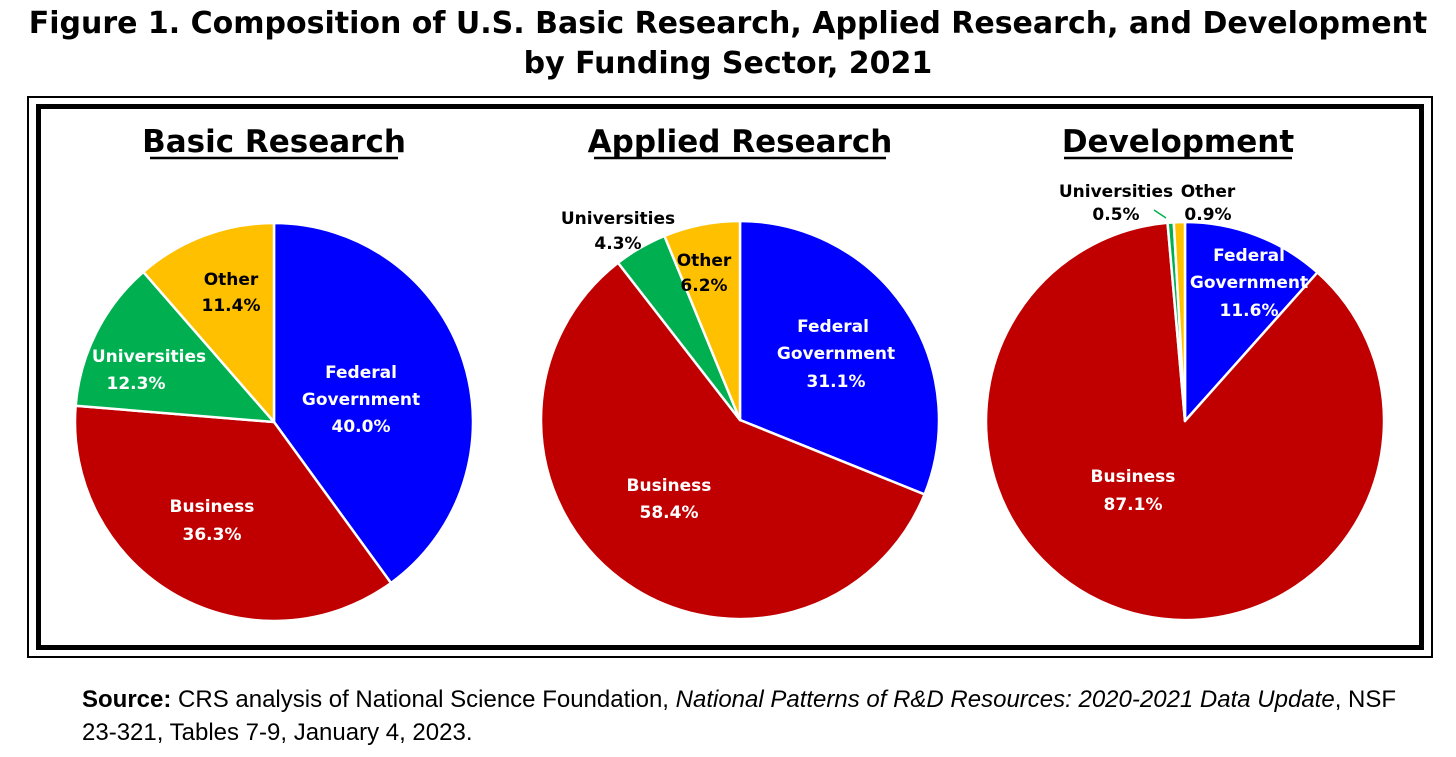  Describe the element at coordinates (1249, 311) in the screenshot. I see `development-federal-government-value-label: 11.6%` at that location.